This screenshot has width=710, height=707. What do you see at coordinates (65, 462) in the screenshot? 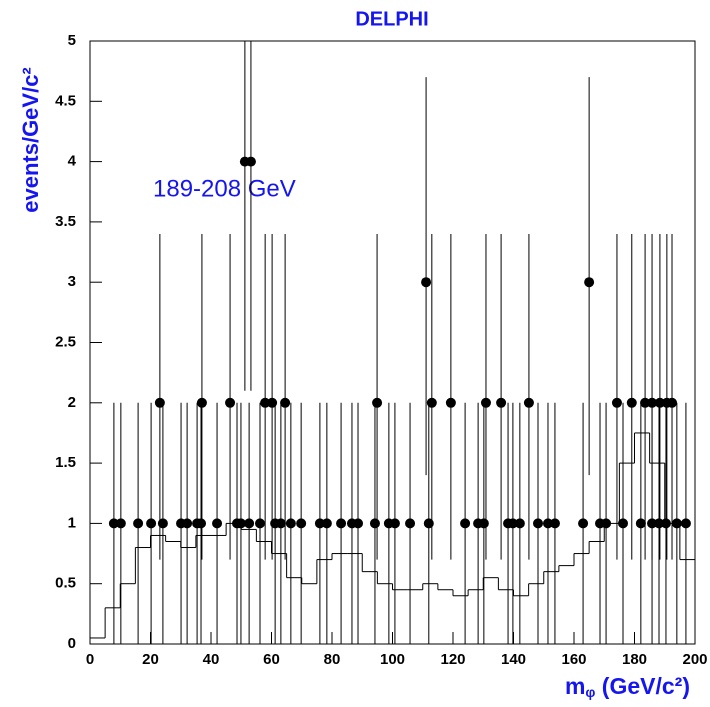
I see `y-tick-label: 1.5` at bounding box center [65, 462].